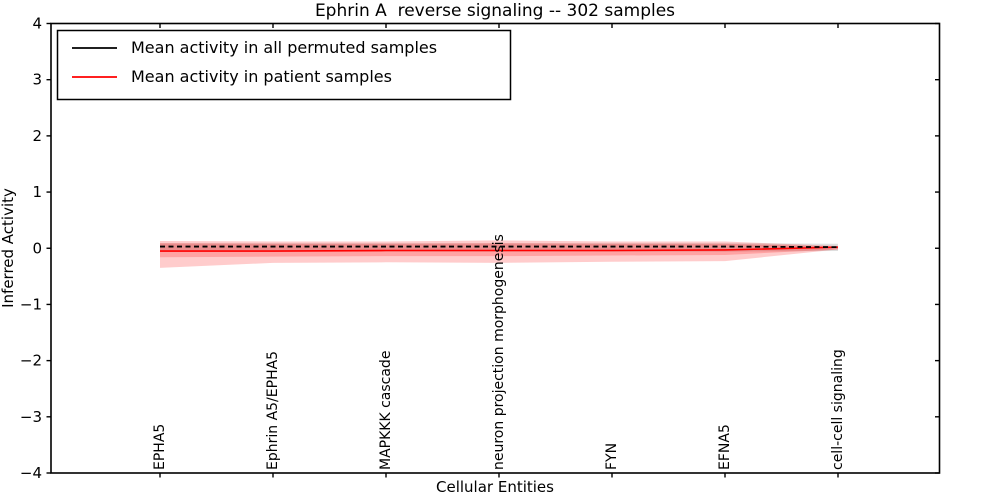 The width and height of the screenshot is (1000, 504). I want to click on y-tick-label: 2, so click(37, 136).